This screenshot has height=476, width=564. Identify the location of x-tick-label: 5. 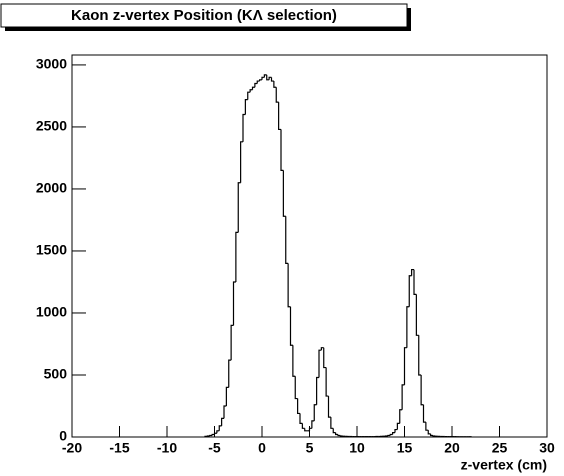
(310, 448).